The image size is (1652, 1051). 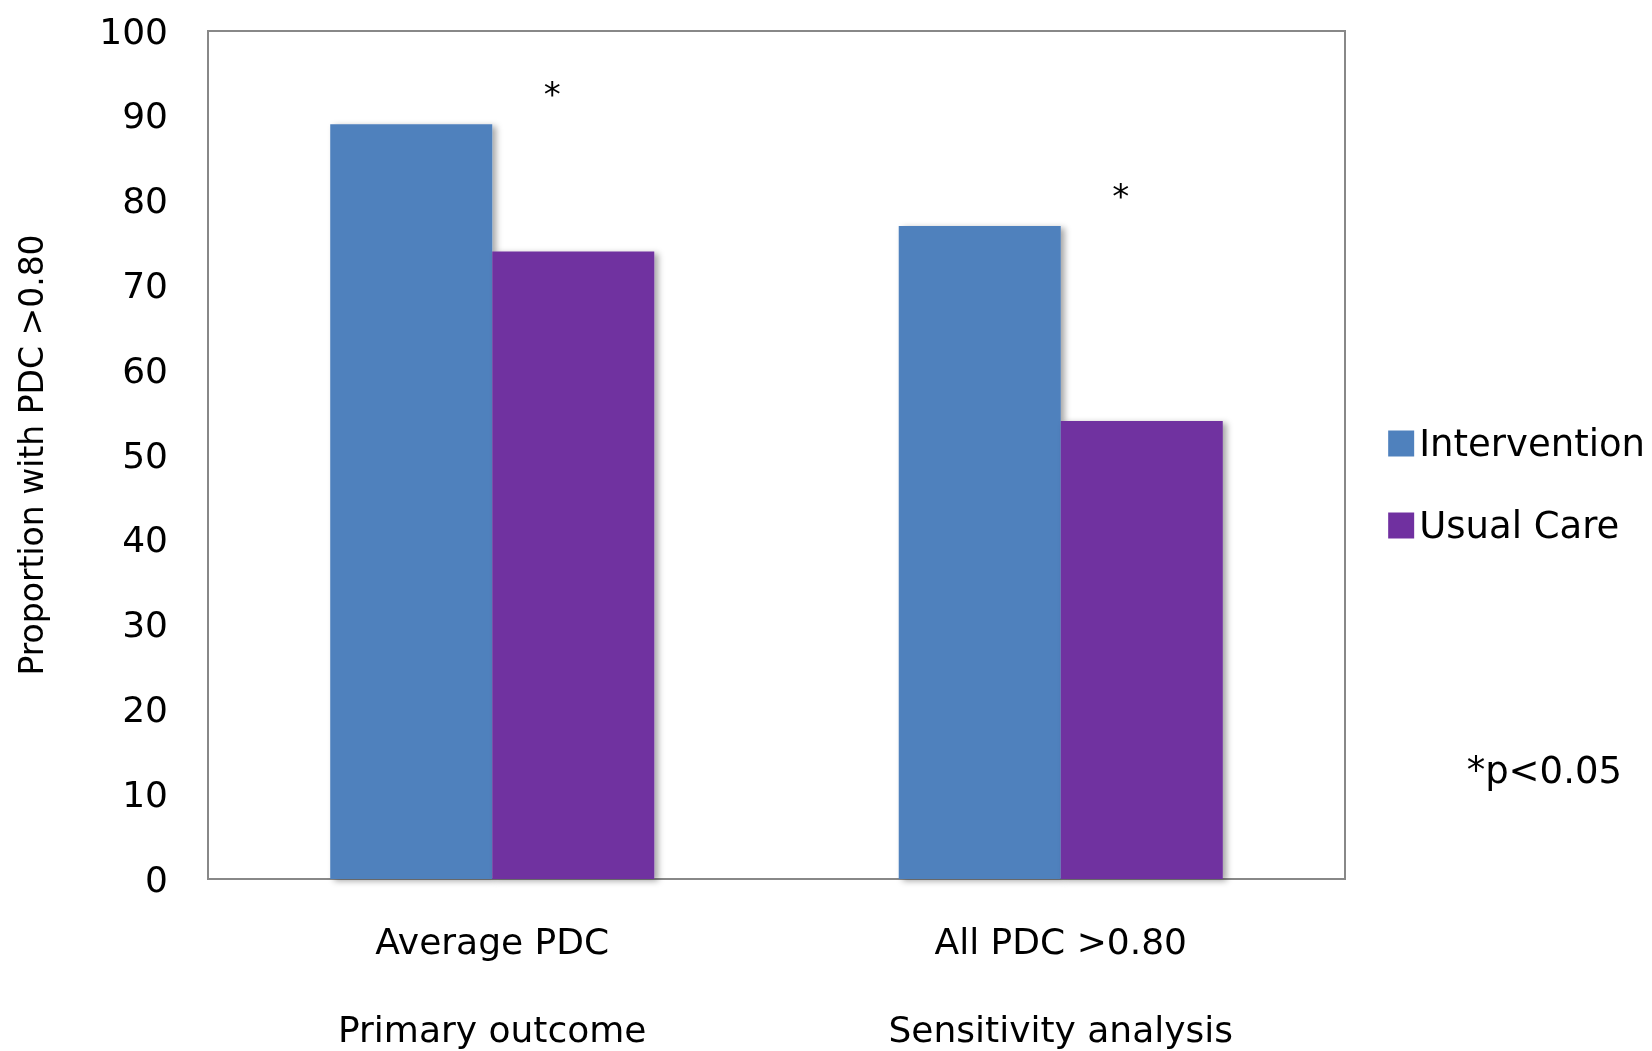 I want to click on y-tick-label: 70, so click(x=145, y=285).